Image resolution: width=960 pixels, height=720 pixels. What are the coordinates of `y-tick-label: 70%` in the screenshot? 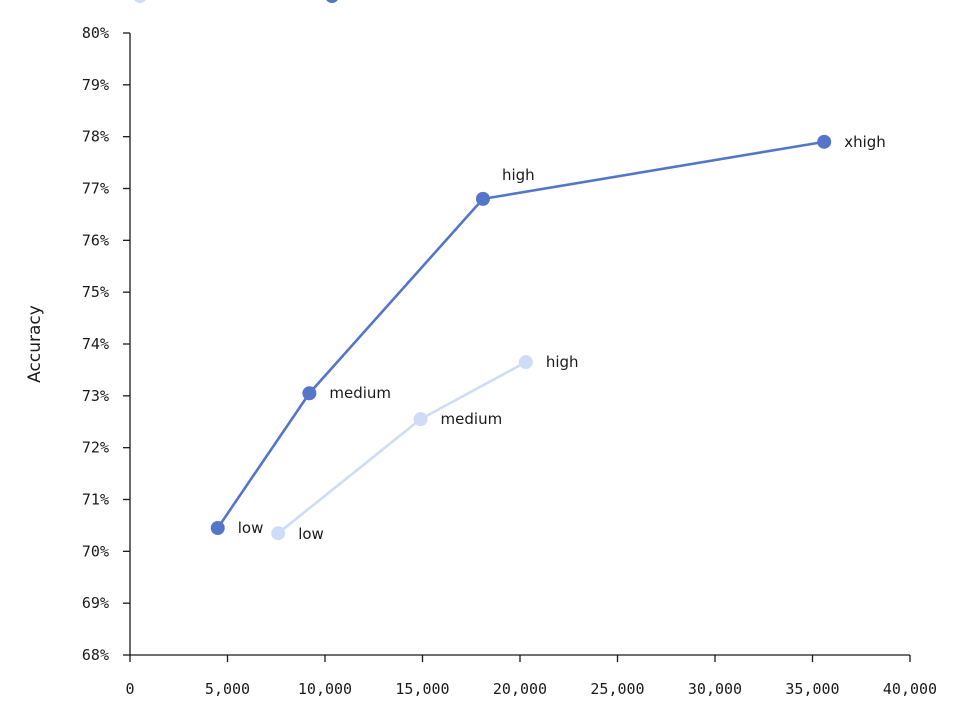 It's located at (95, 551).